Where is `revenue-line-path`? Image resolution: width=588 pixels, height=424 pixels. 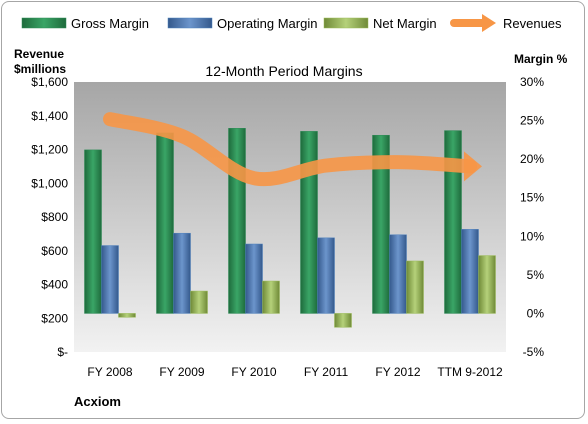
revenue-line-path is located at coordinates (290, 149).